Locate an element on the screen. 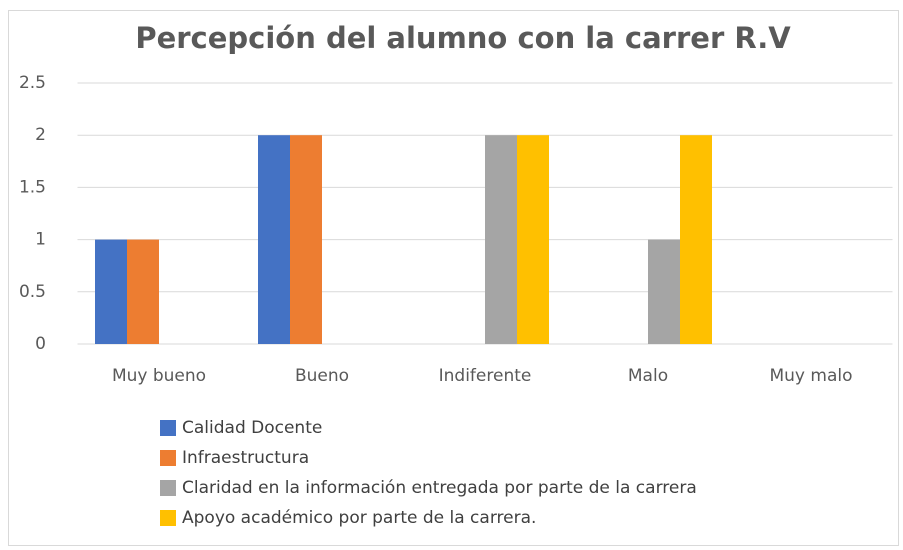  legend-label: Apoyo académico por parte de la carrera. is located at coordinates (359, 518).